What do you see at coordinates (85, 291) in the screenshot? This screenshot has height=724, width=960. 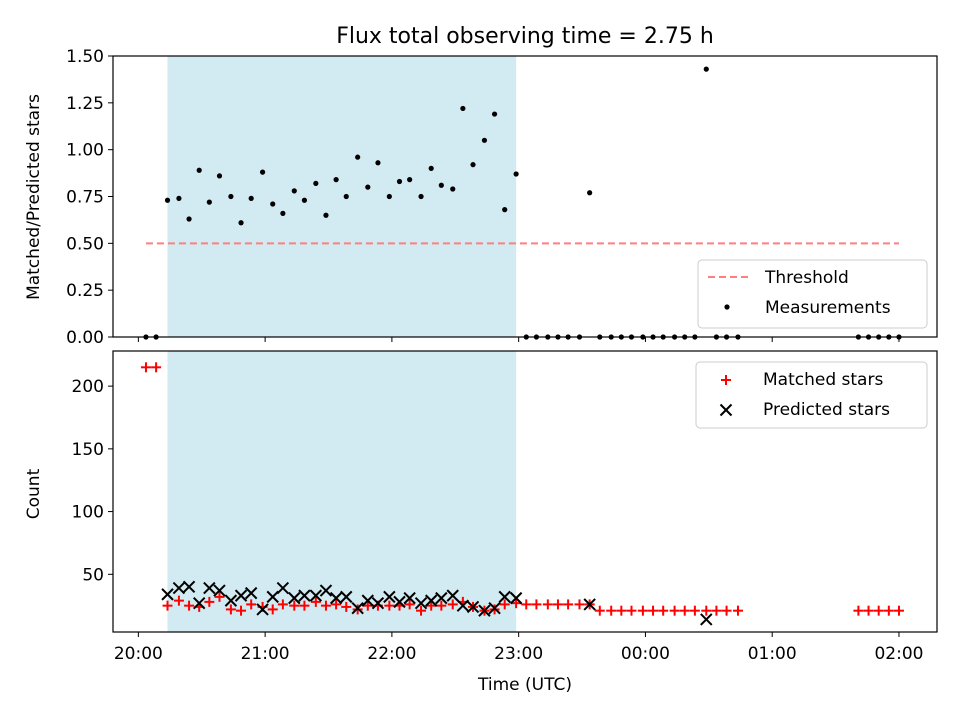 I see `top-y-tick-label: 0.25` at bounding box center [85, 291].